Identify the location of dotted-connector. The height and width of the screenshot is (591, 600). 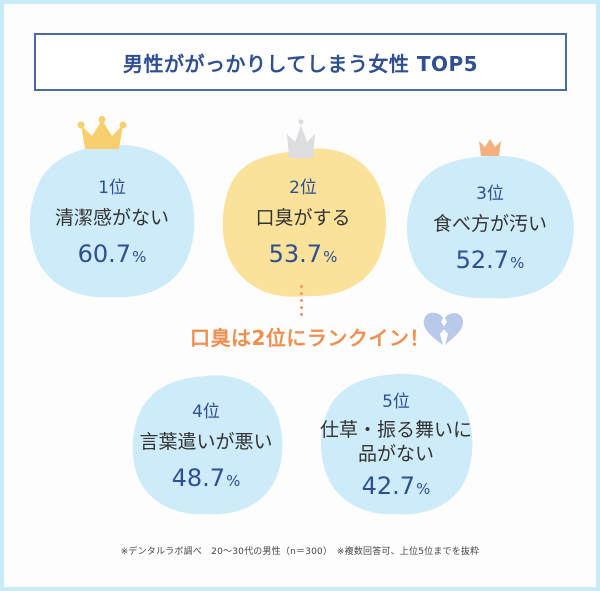
(301, 301).